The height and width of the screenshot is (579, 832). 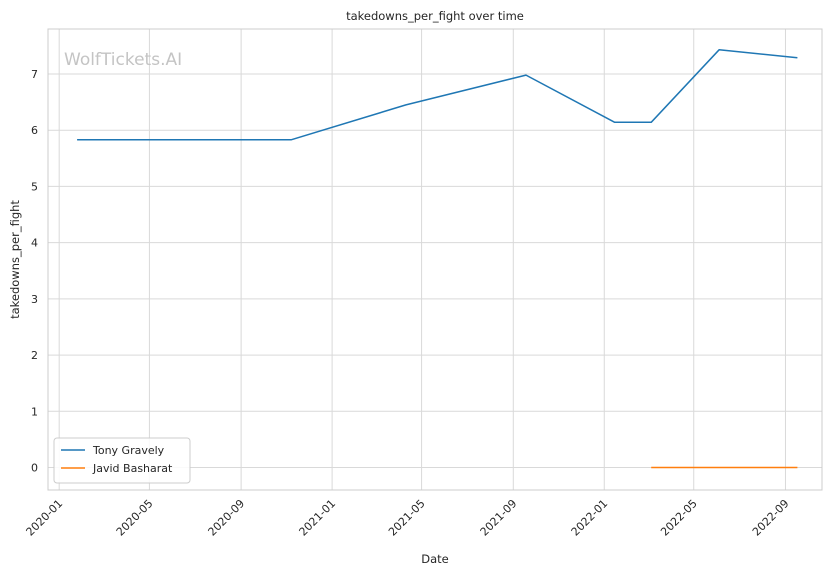 I want to click on y-axis-title: takedowns_per_fight, so click(x=15, y=259).